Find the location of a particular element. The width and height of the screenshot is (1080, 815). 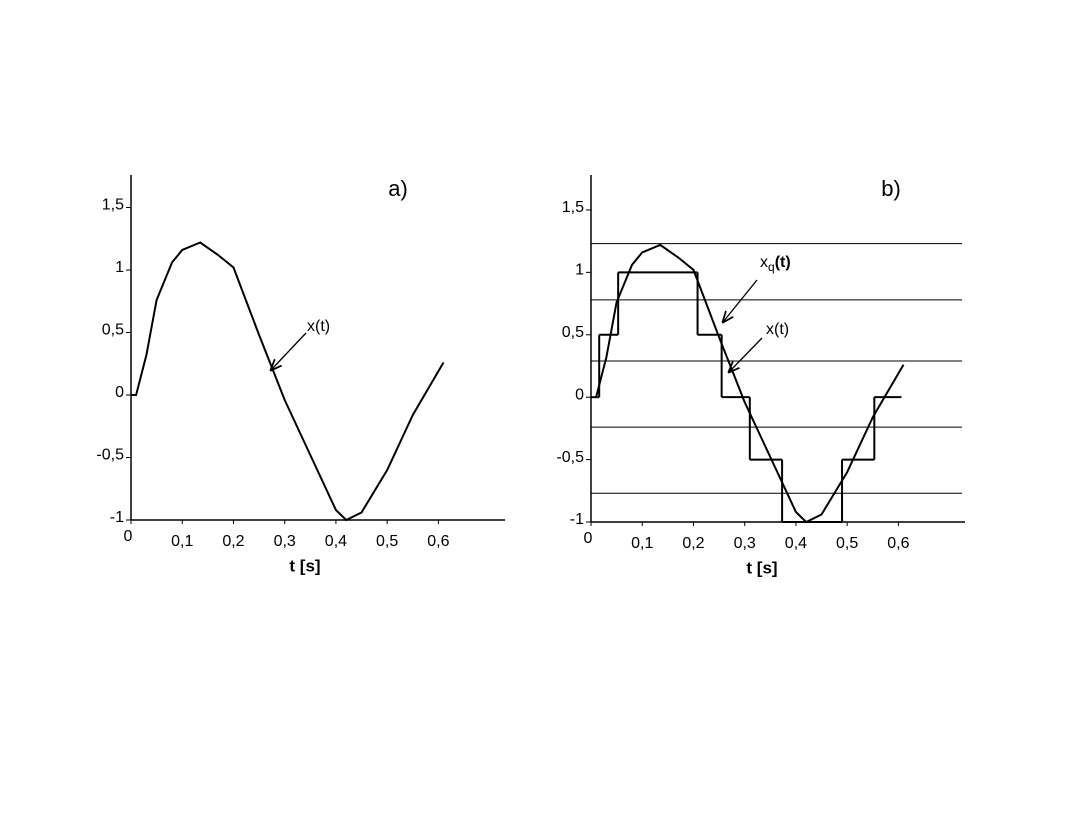

panel-title: b) is located at coordinates (891, 188).